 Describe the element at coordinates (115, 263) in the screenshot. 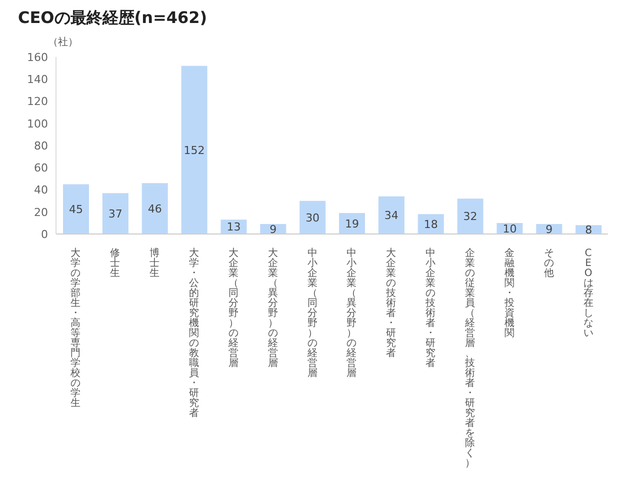

I see `x-tick-label: 修士生` at that location.